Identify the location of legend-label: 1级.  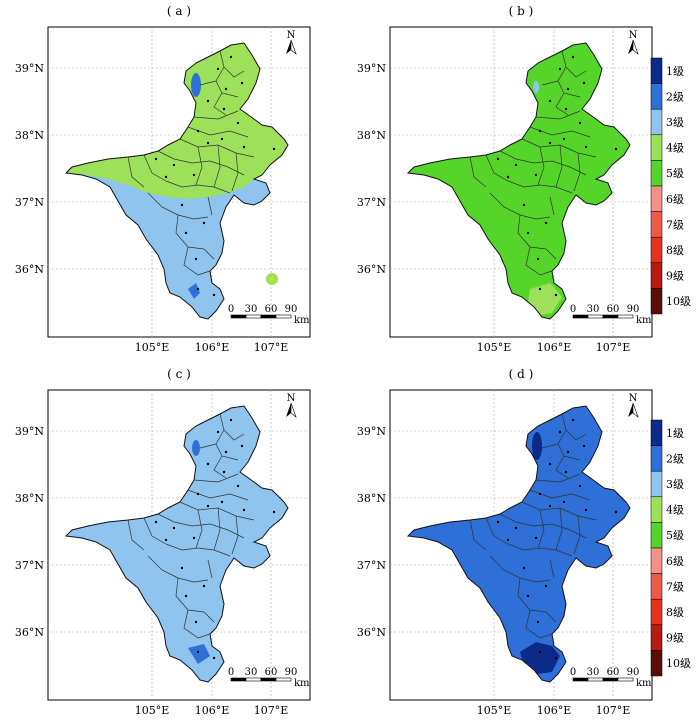
(675, 433).